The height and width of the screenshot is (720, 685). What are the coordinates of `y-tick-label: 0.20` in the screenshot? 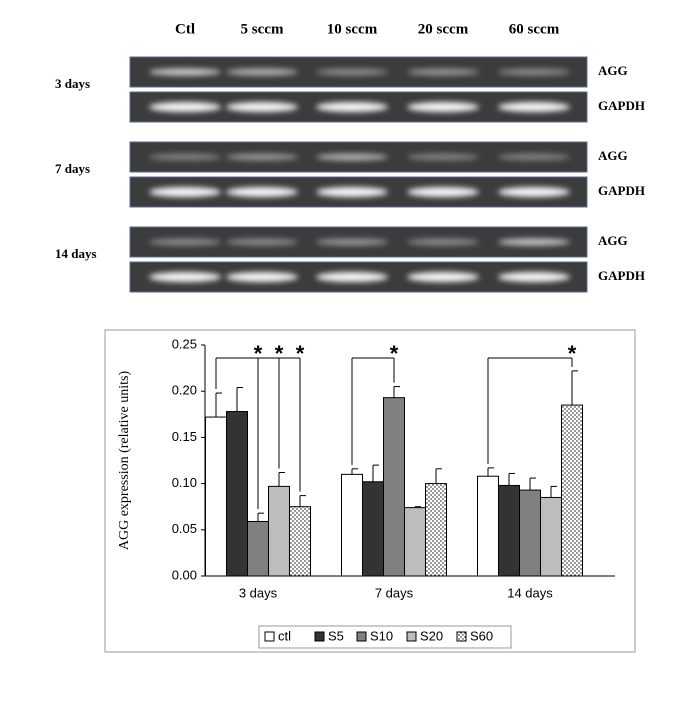 It's located at (184, 390).